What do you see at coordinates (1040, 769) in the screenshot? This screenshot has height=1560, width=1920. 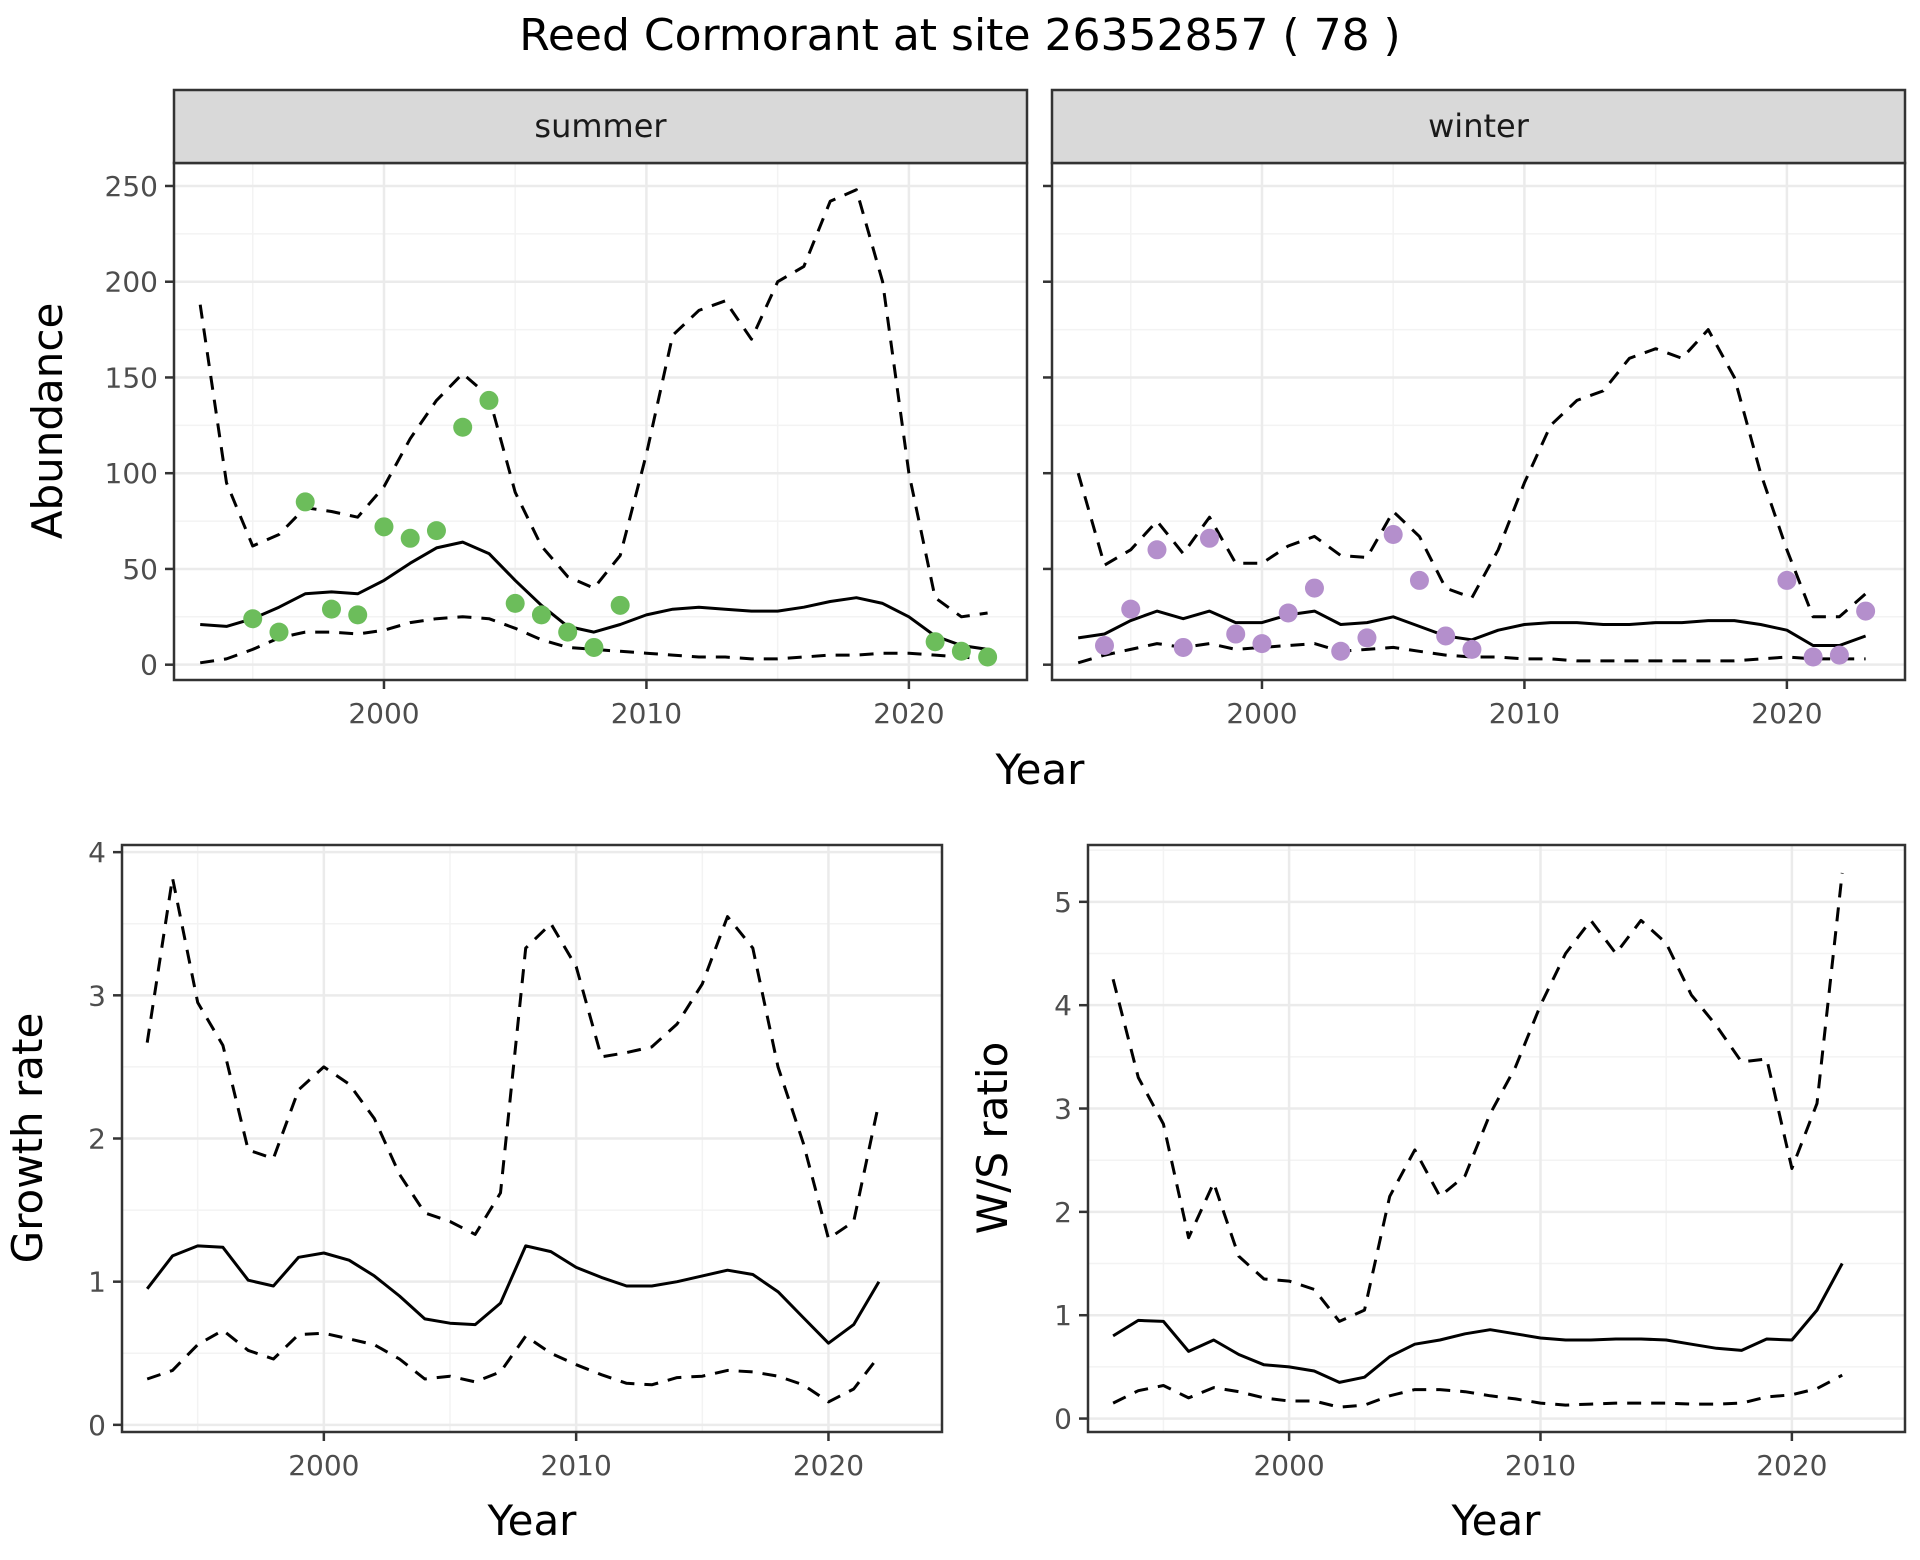 I see `x-axis-title-top: Year` at bounding box center [1040, 769].